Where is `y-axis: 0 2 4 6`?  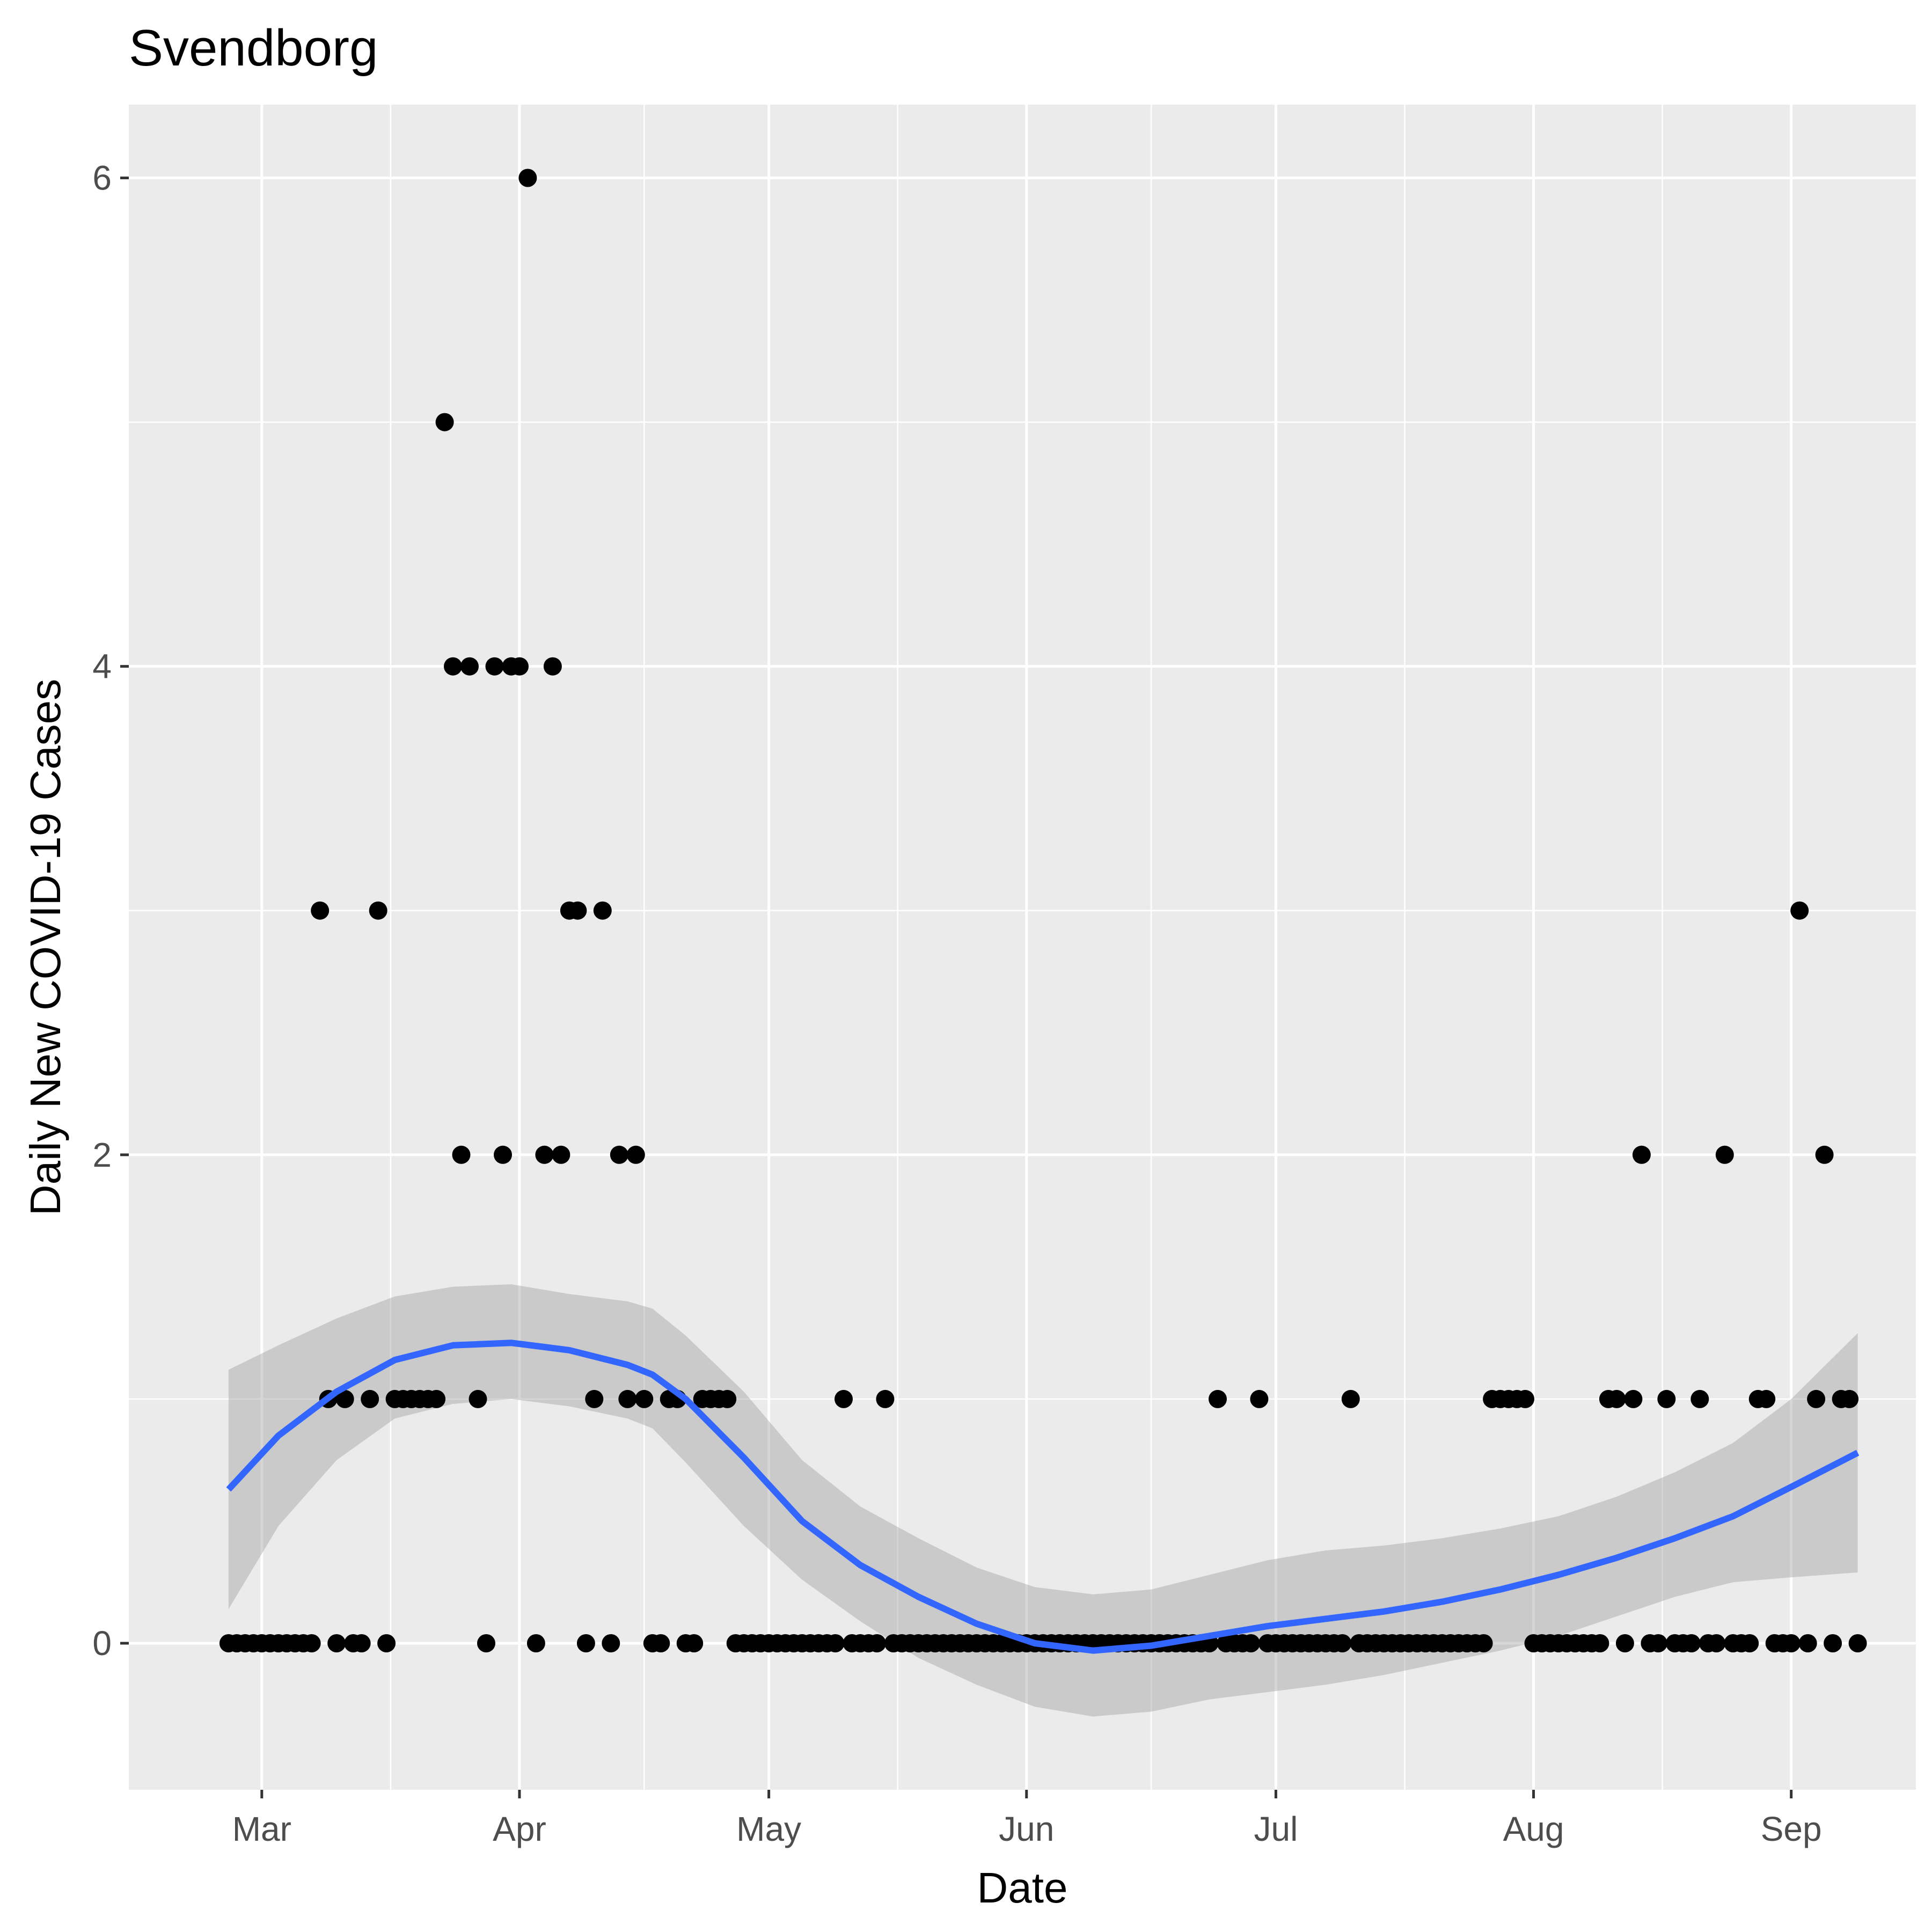
y-axis: 0 2 4 6 is located at coordinates (110, 911).